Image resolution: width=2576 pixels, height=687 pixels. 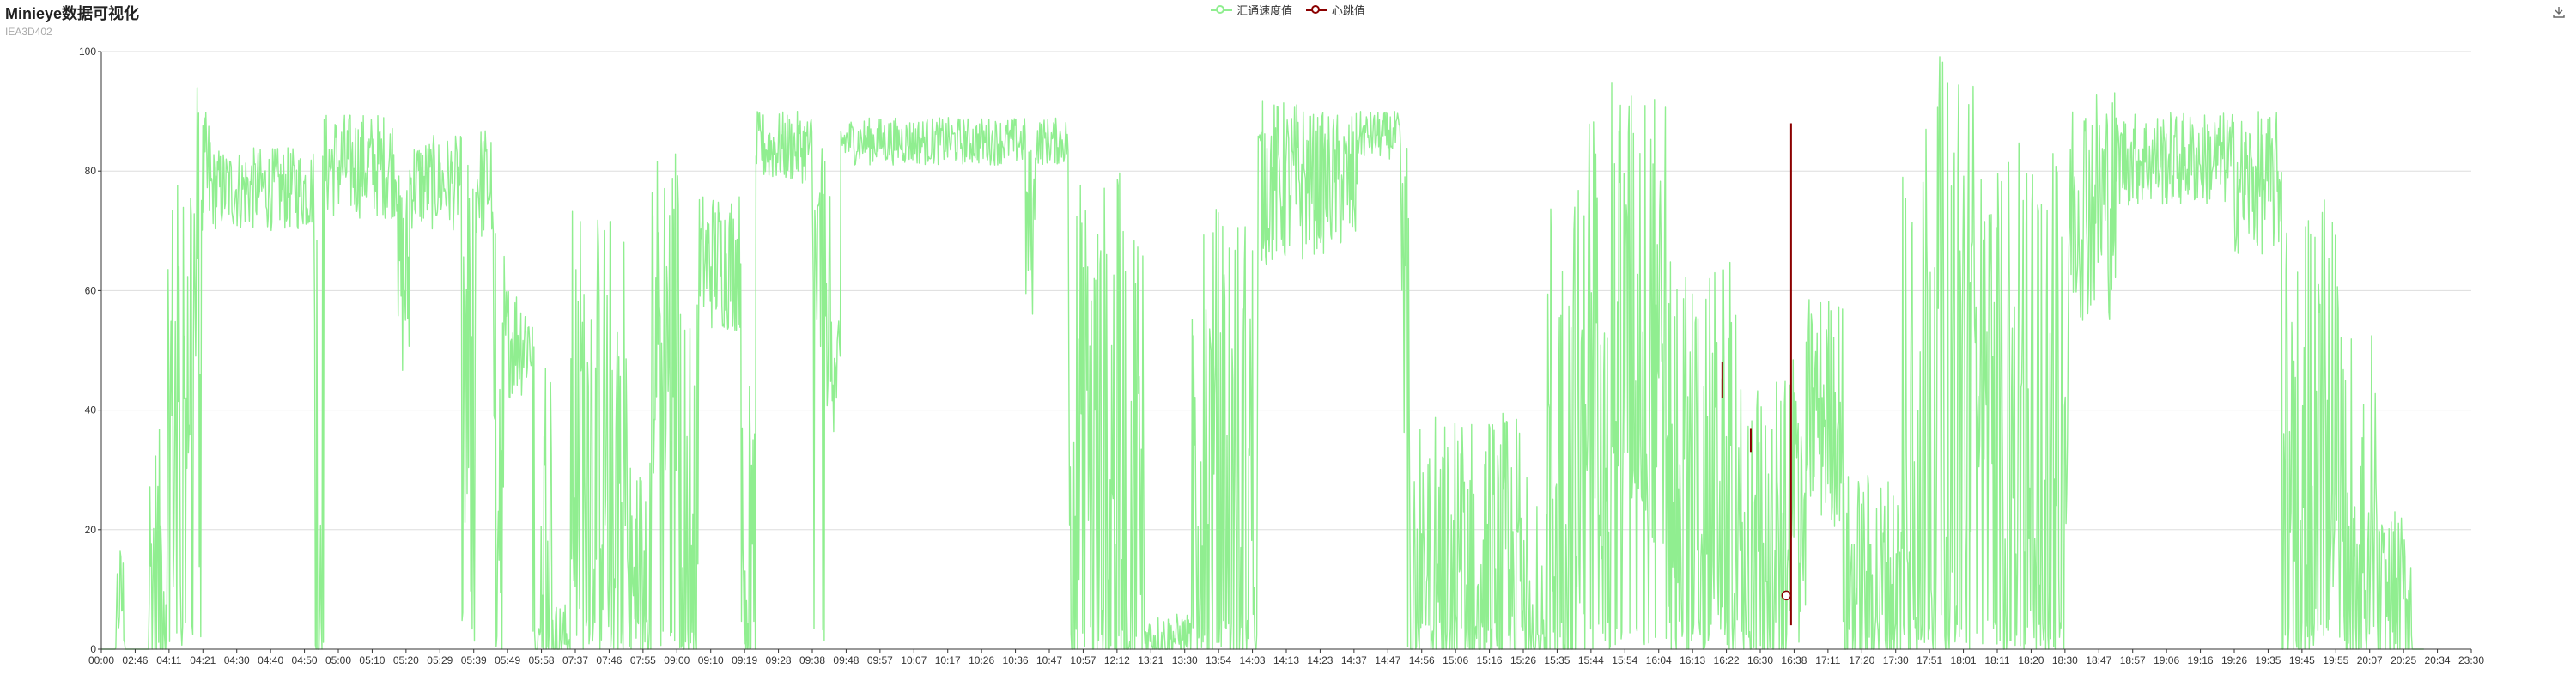 I want to click on x-tick-label: 09:10, so click(x=711, y=660).